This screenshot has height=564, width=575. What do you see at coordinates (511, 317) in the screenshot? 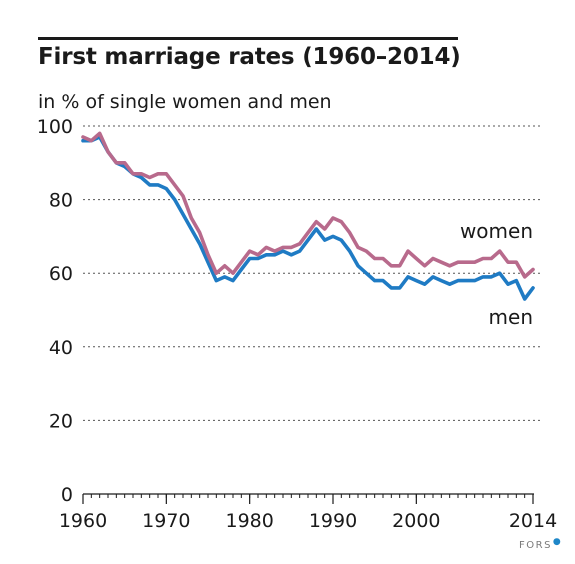
I see `series-label-men: men` at bounding box center [511, 317].